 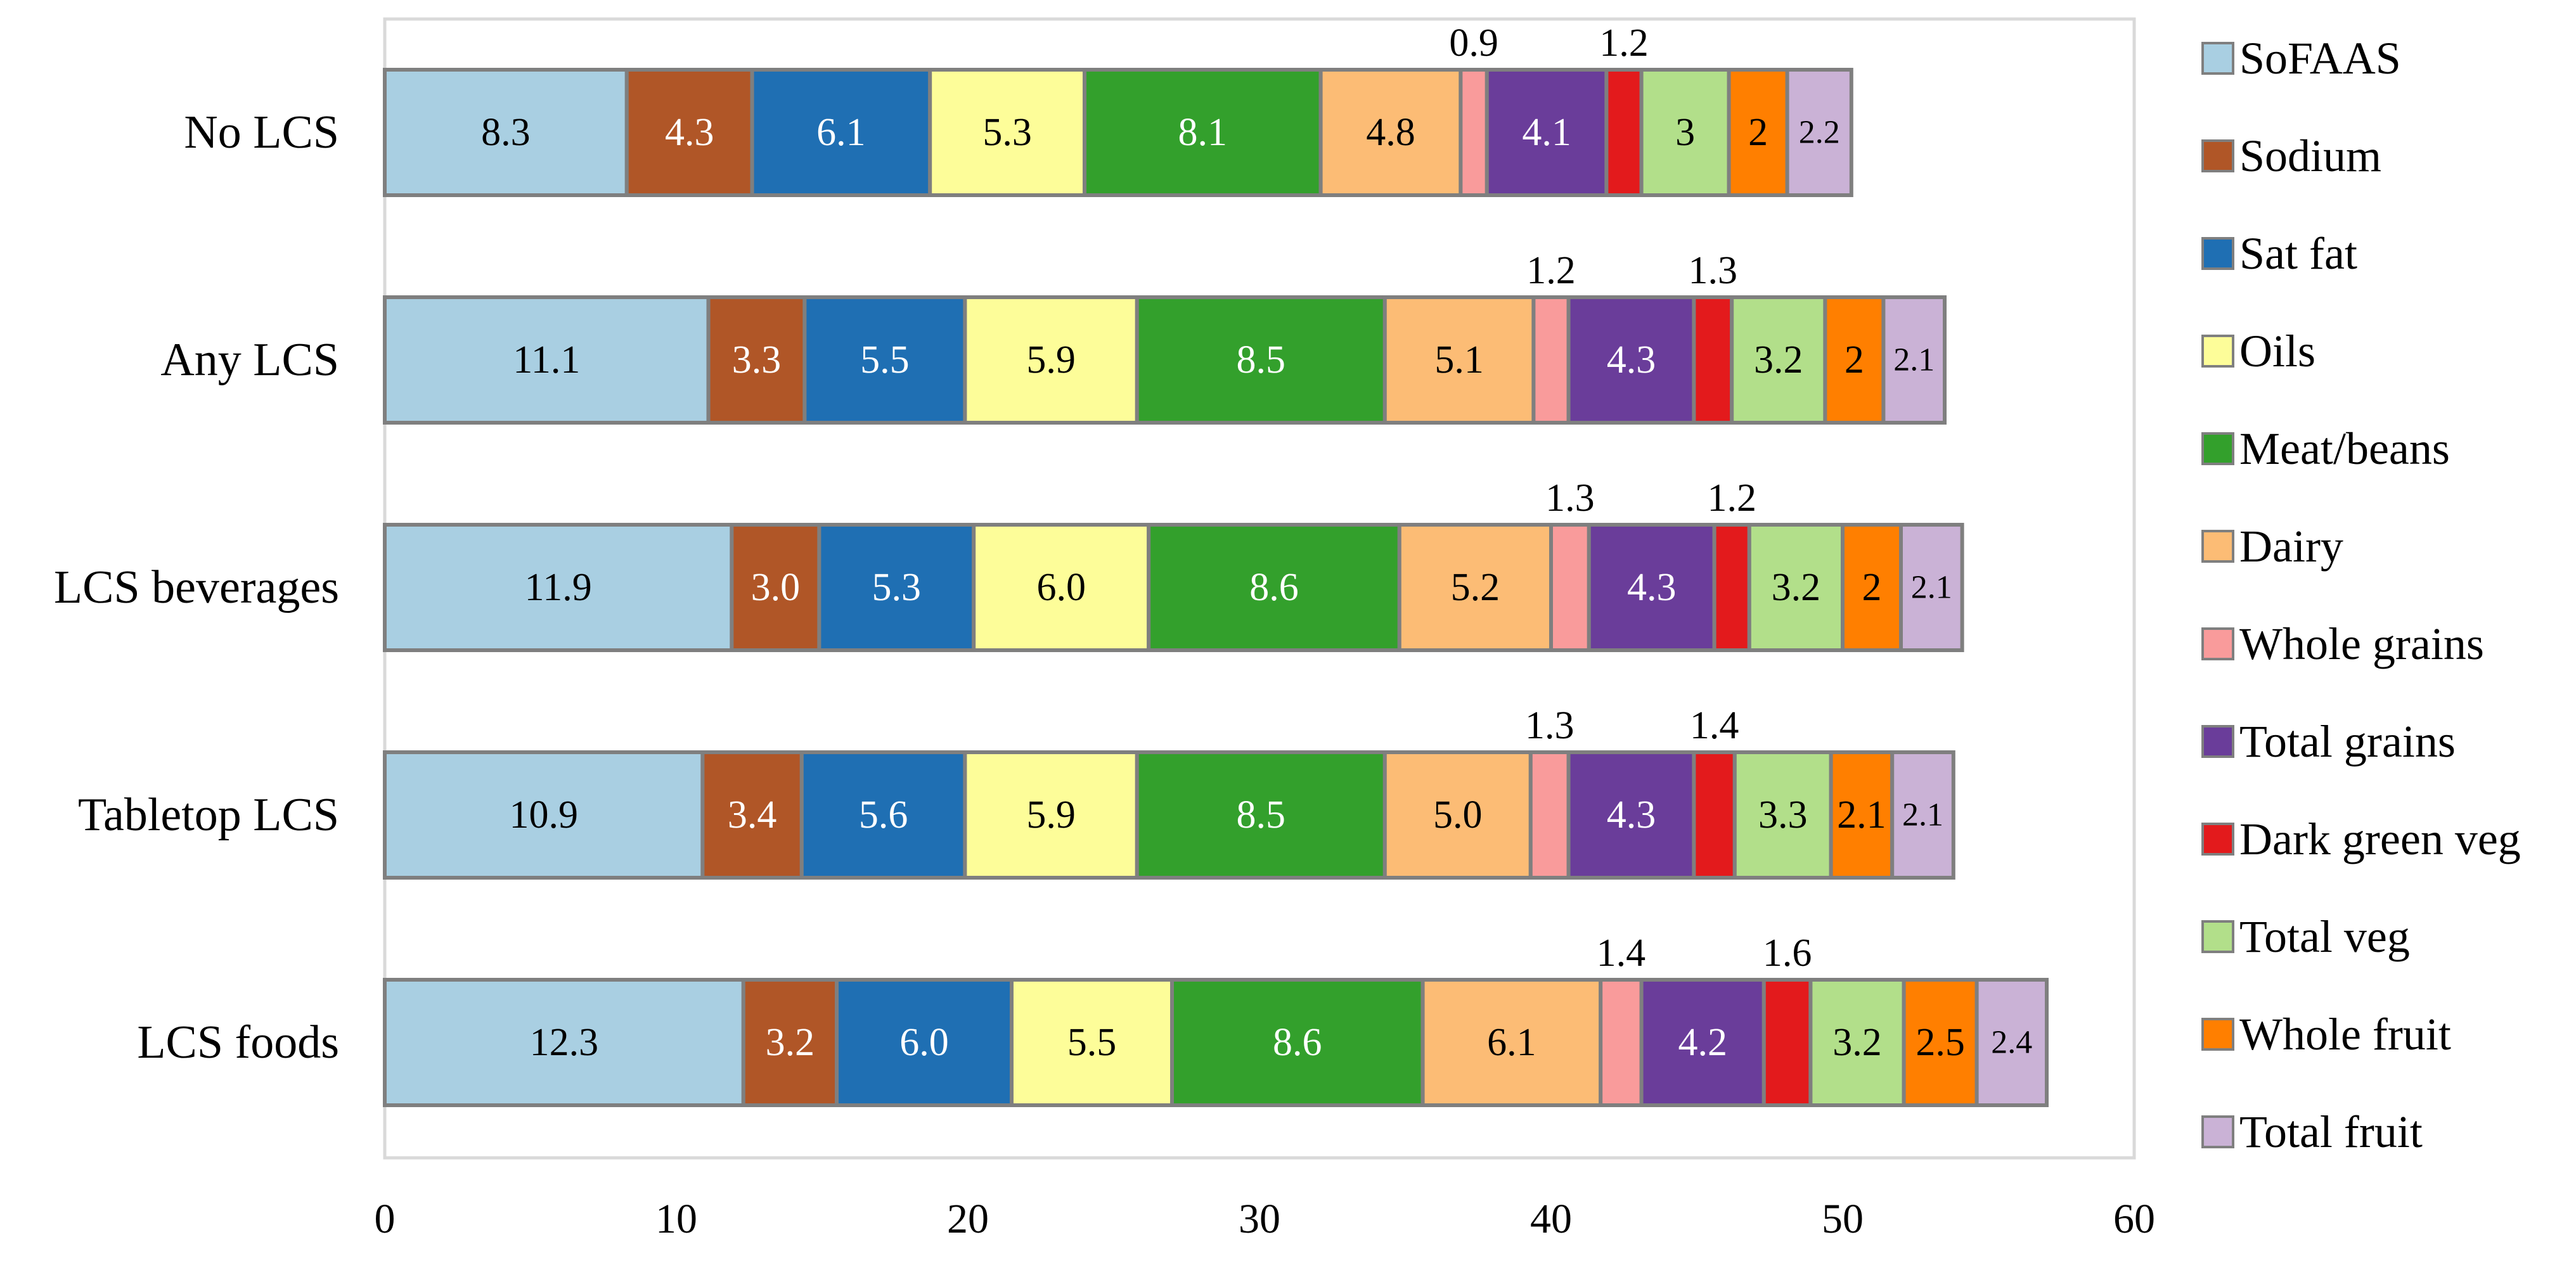 What do you see at coordinates (261, 132) in the screenshot?
I see `category-label: No LCS` at bounding box center [261, 132].